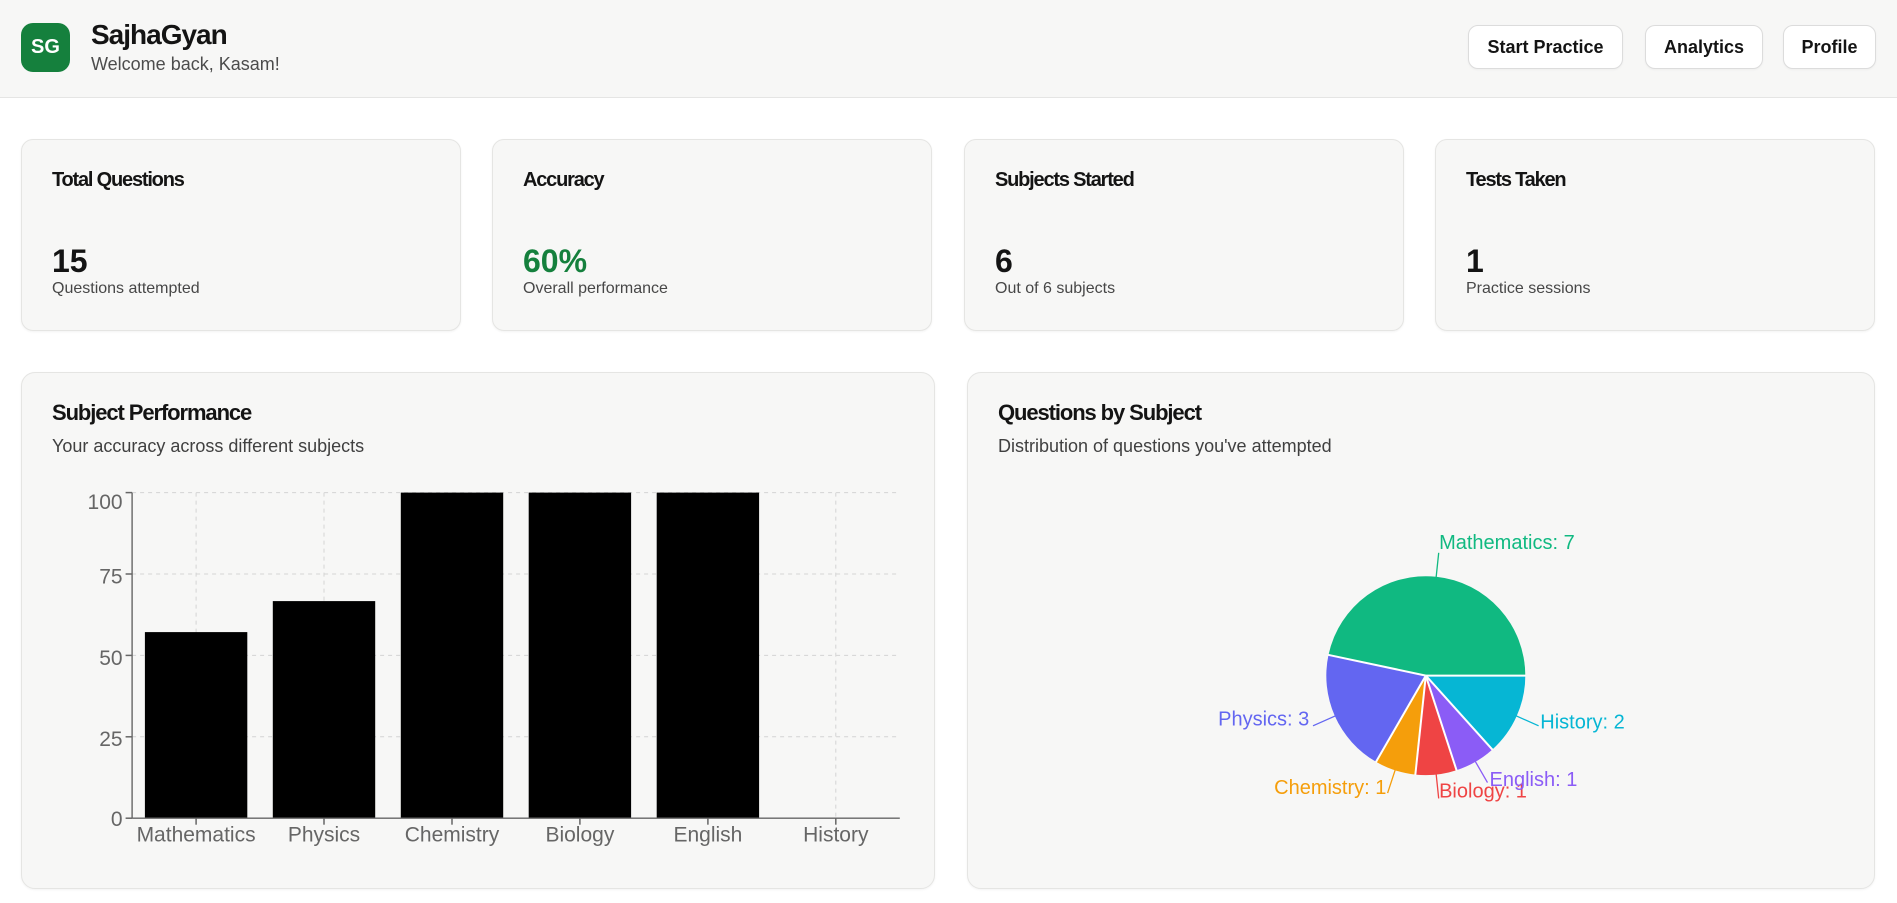 The image size is (1897, 903). Describe the element at coordinates (196, 835) in the screenshot. I see `svg-text: Mathematics` at that location.